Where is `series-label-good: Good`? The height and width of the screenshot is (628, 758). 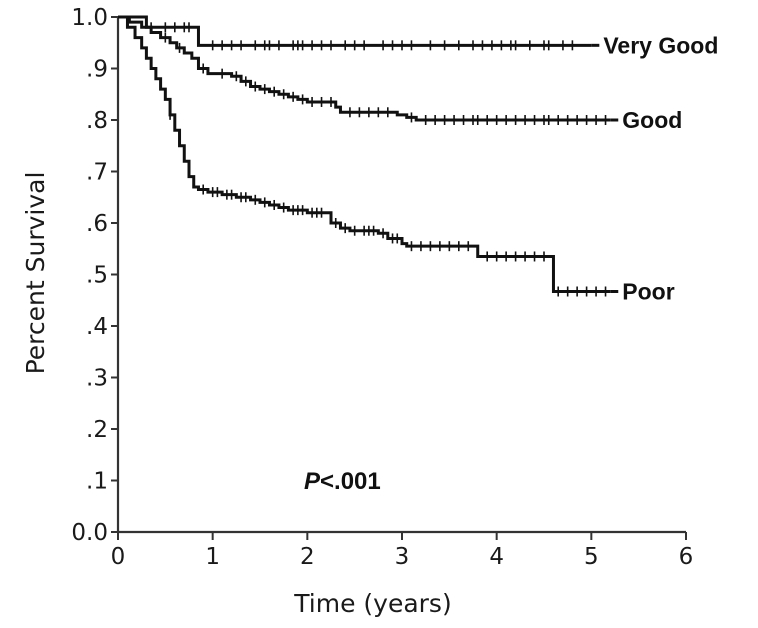
series-label-good: Good is located at coordinates (652, 120).